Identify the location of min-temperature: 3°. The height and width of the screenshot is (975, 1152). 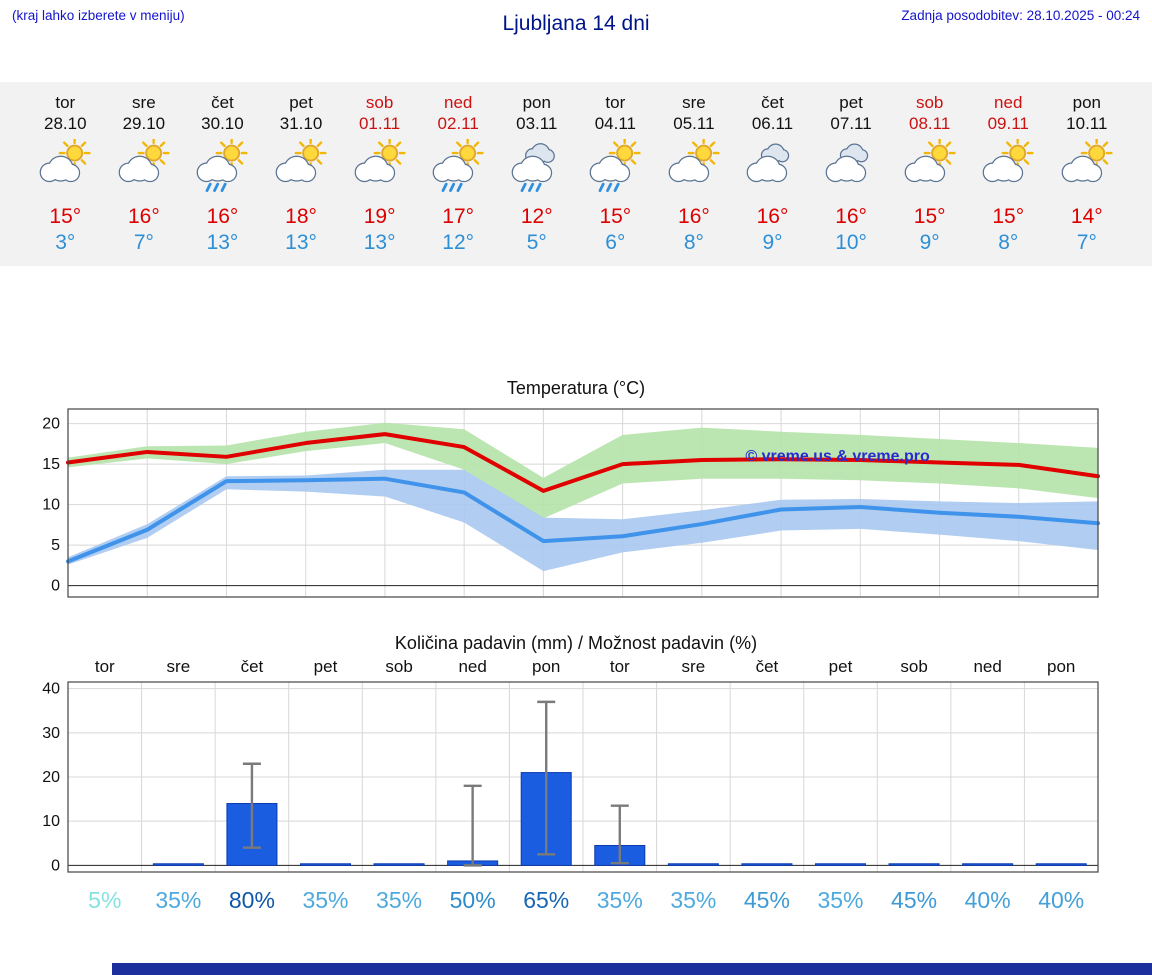
(65, 242).